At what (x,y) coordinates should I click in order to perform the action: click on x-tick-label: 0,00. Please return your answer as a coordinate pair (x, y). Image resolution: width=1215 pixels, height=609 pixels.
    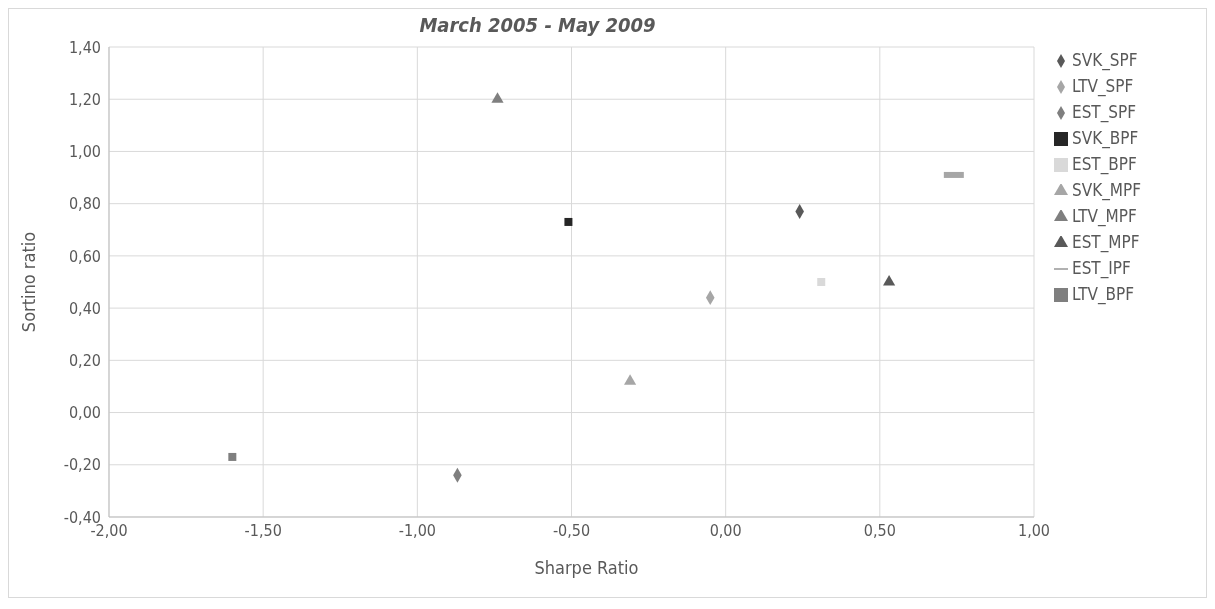
    Looking at the image, I should click on (725, 531).